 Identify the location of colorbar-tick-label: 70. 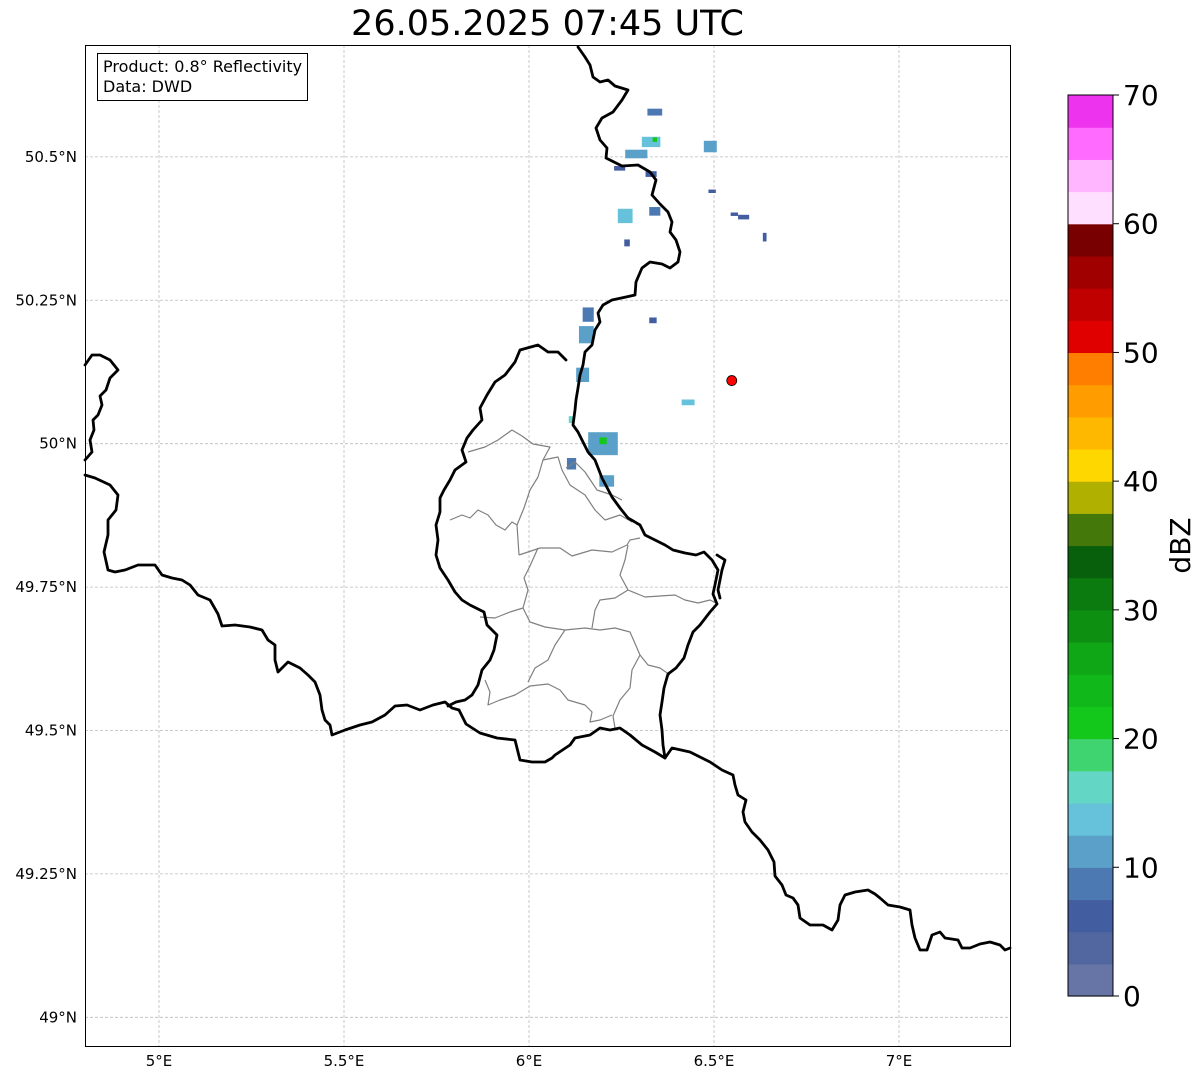
(1141, 95).